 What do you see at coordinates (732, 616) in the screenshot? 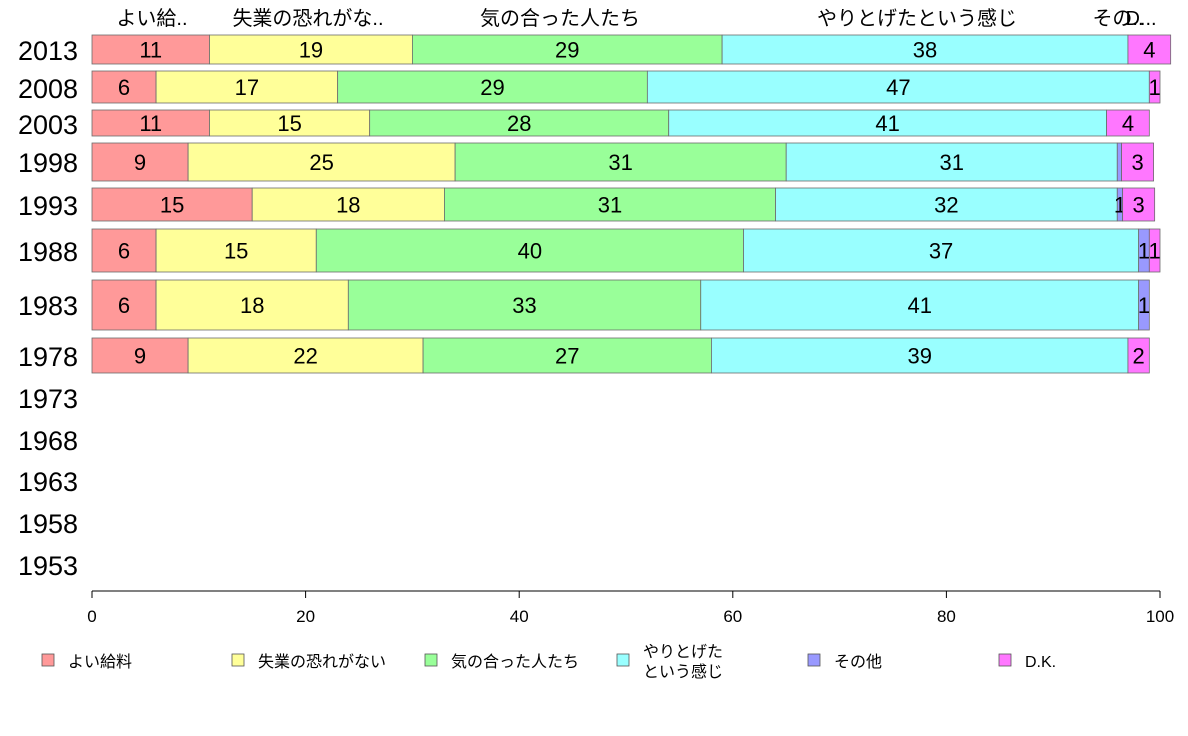
I see `x-tick-label: 60` at bounding box center [732, 616].